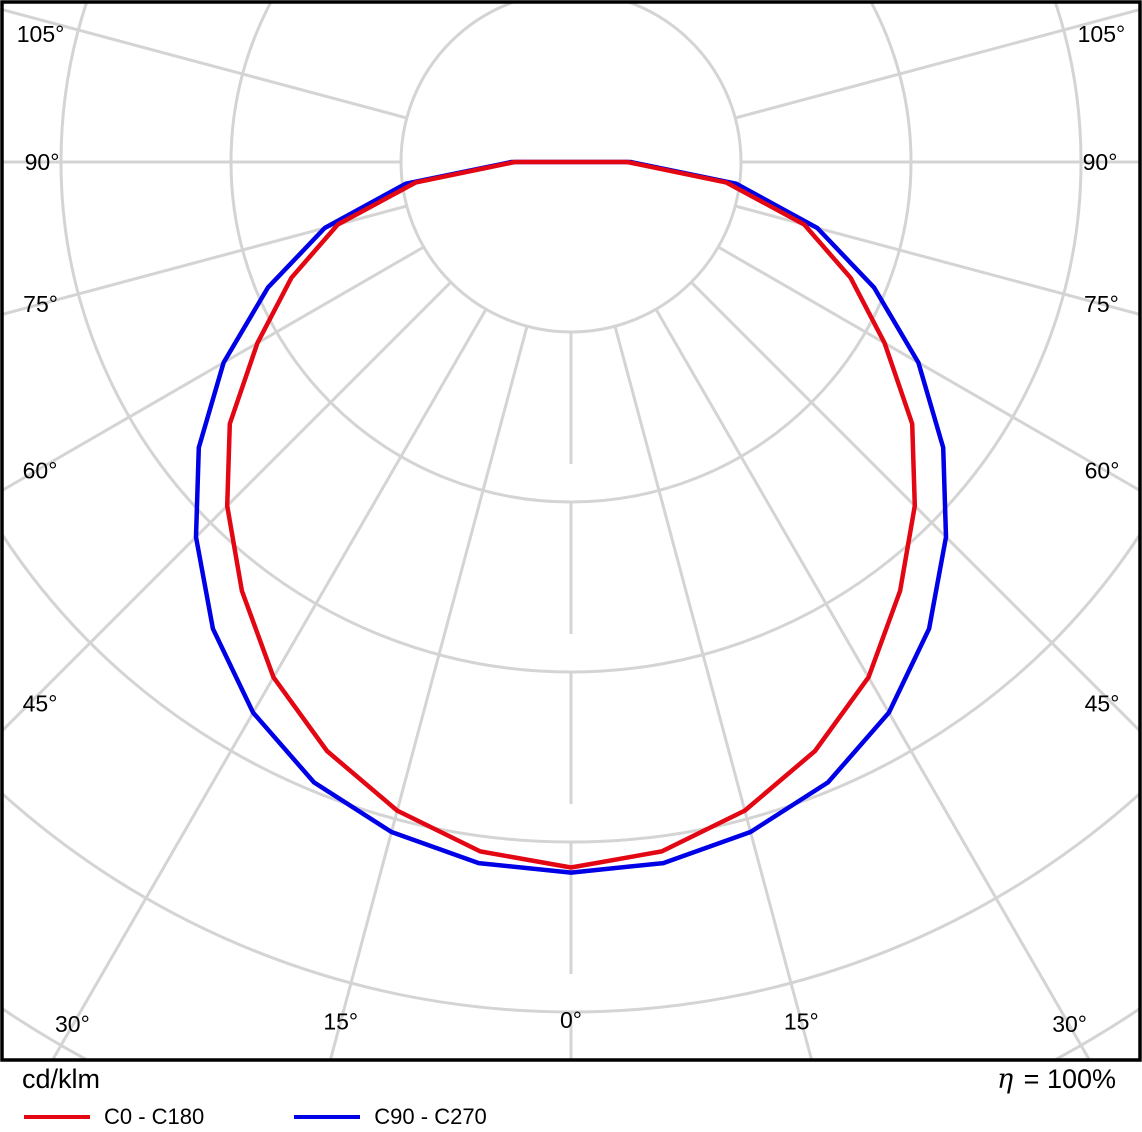  What do you see at coordinates (571, 1020) in the screenshot?
I see `angle-label: 0°` at bounding box center [571, 1020].